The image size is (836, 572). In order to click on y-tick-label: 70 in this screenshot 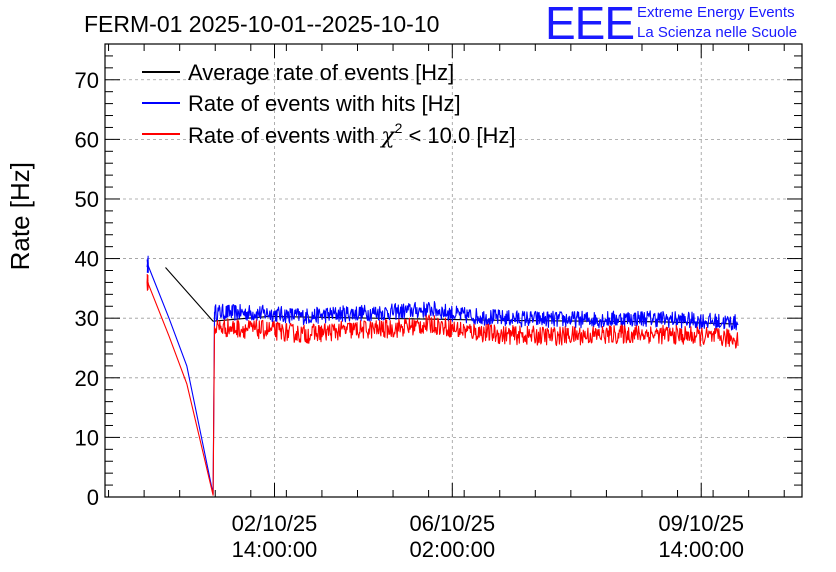, I will do `click(87, 80)`.